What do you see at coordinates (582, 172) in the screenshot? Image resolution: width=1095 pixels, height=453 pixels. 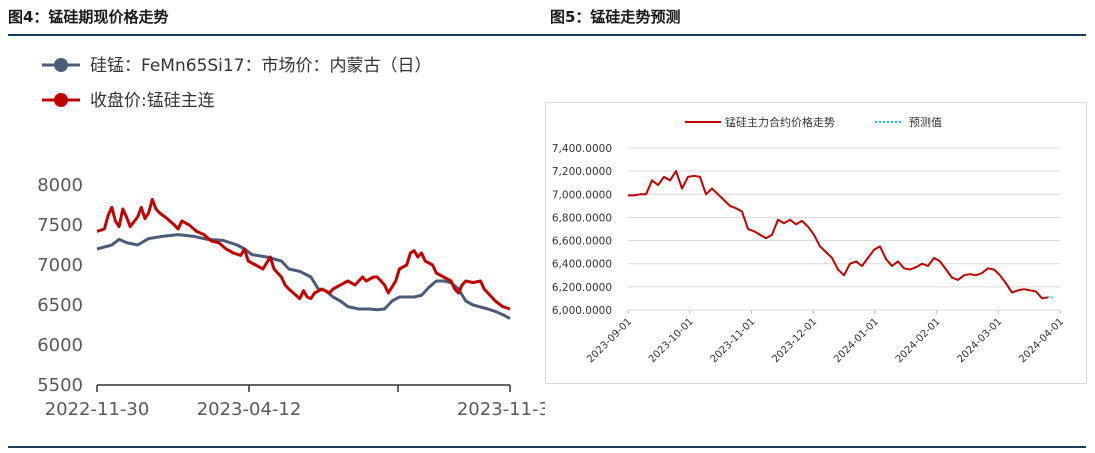 I see `y-tick-label: 7,200.0000` at bounding box center [582, 172].